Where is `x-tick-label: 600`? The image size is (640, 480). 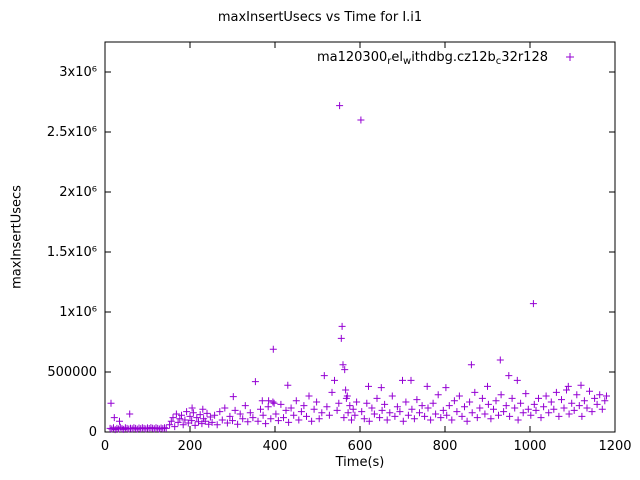
x-tick-label: 600 is located at coordinates (360, 446).